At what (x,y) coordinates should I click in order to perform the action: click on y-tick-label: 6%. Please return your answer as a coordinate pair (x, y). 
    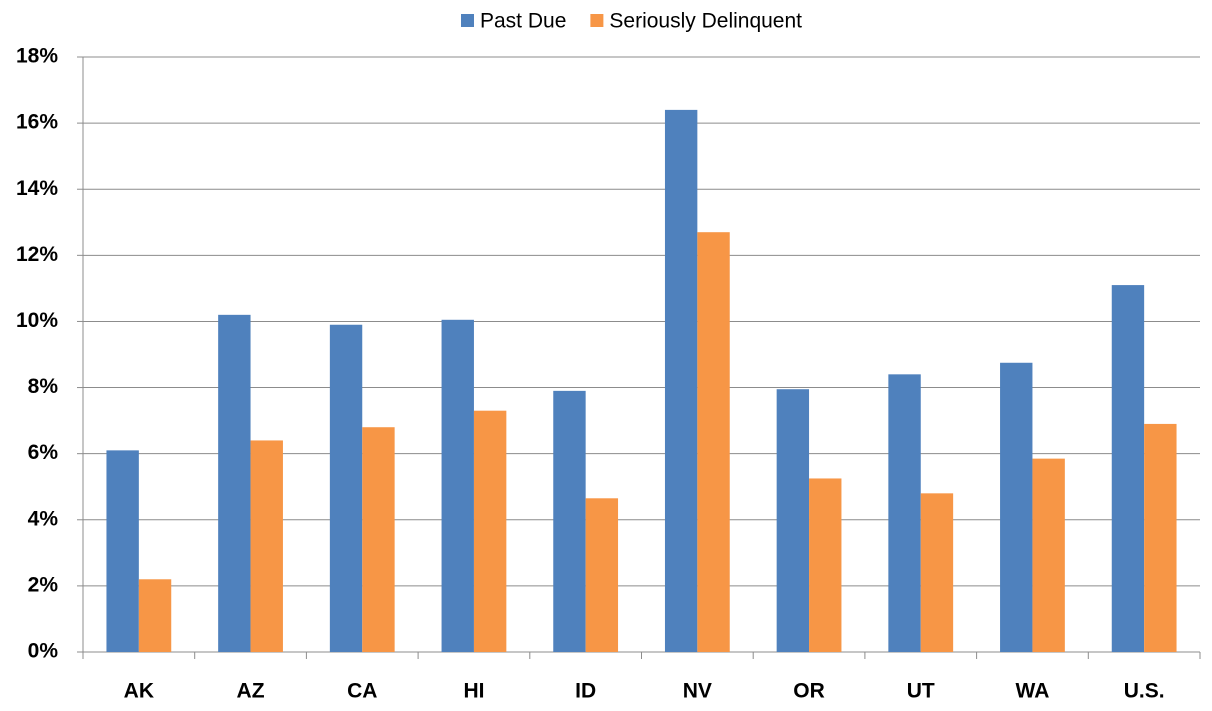
    Looking at the image, I should click on (43, 452).